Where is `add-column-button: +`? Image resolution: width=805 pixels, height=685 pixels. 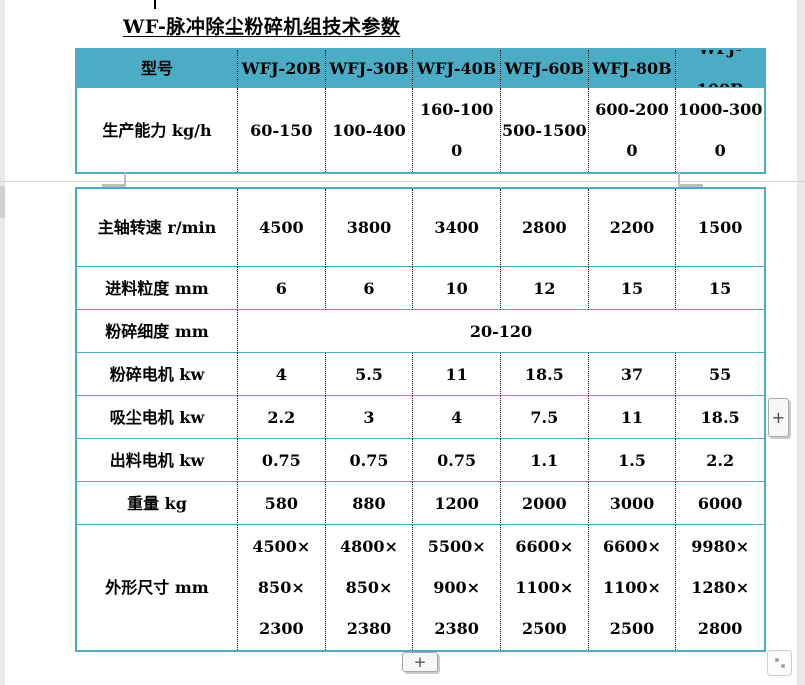
add-column-button: + is located at coordinates (778, 417).